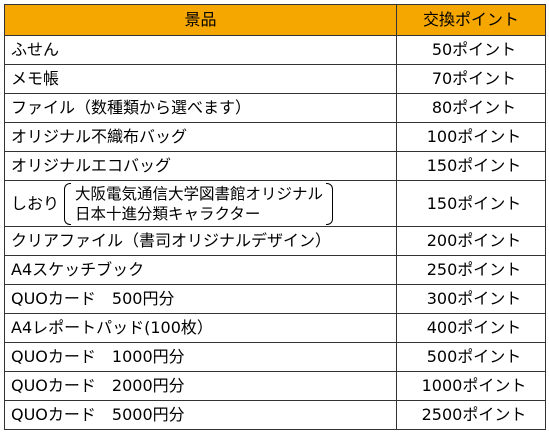  Describe the element at coordinates (471, 241) in the screenshot. I see `prize-points: 200ポイント` at that location.